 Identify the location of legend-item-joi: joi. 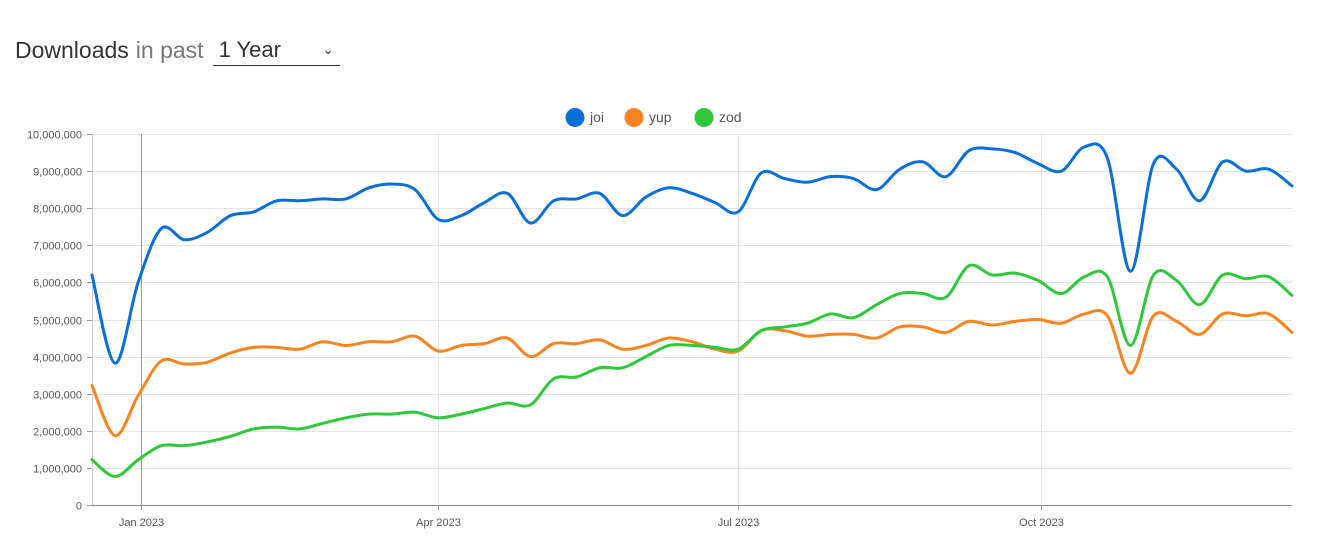
(584, 117).